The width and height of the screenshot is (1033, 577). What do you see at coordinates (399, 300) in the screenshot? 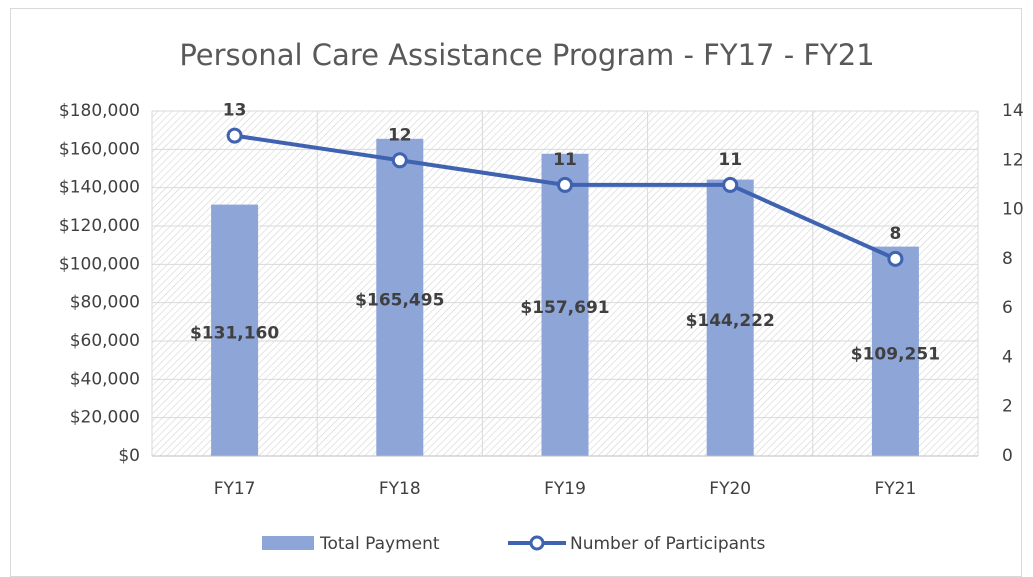
I see `bar-value-label: $165,495` at bounding box center [399, 300].